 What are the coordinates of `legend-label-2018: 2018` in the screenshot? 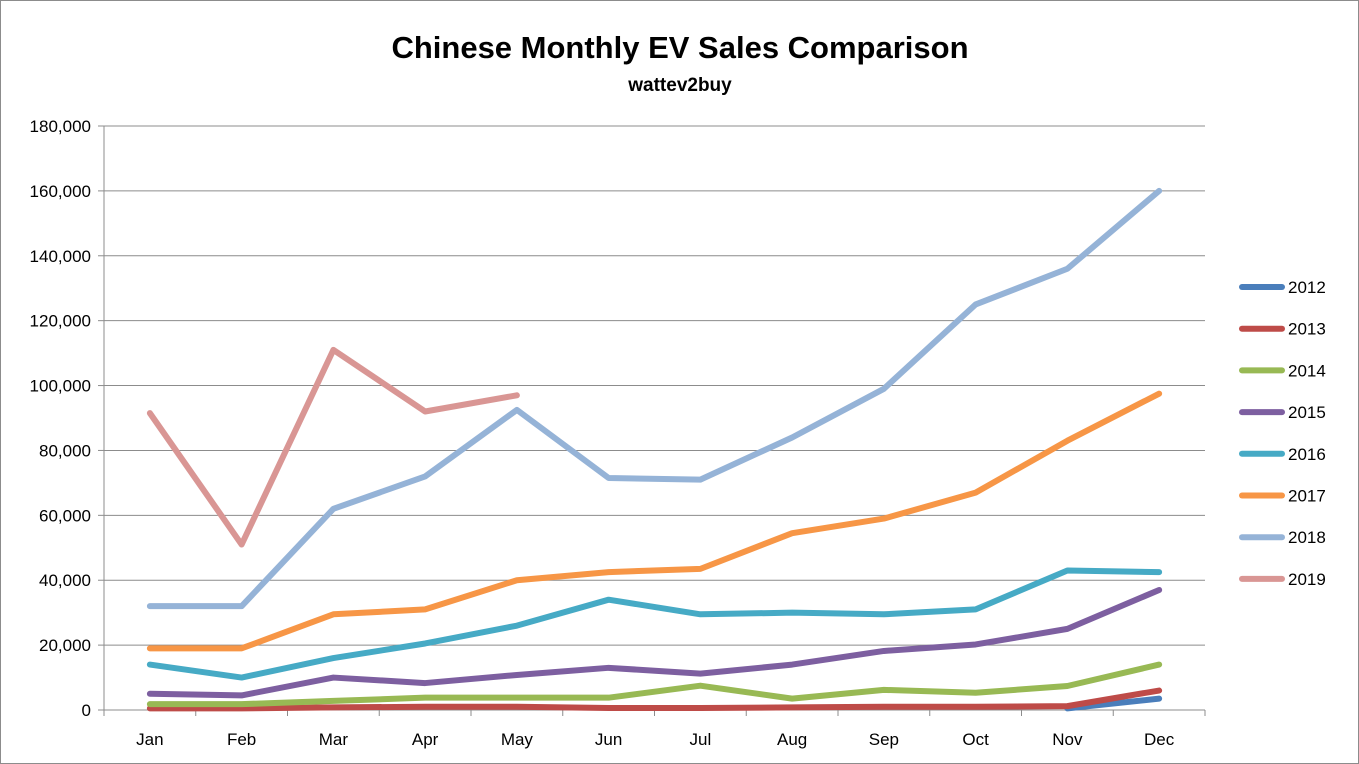 It's located at (1307, 537).